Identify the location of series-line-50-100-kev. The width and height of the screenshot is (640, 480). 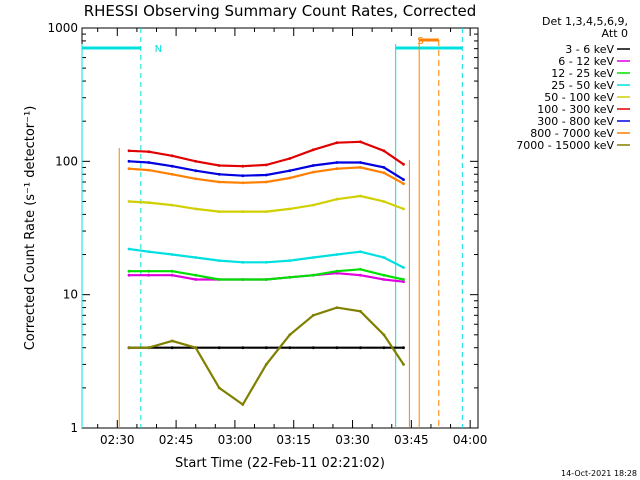
(266, 203).